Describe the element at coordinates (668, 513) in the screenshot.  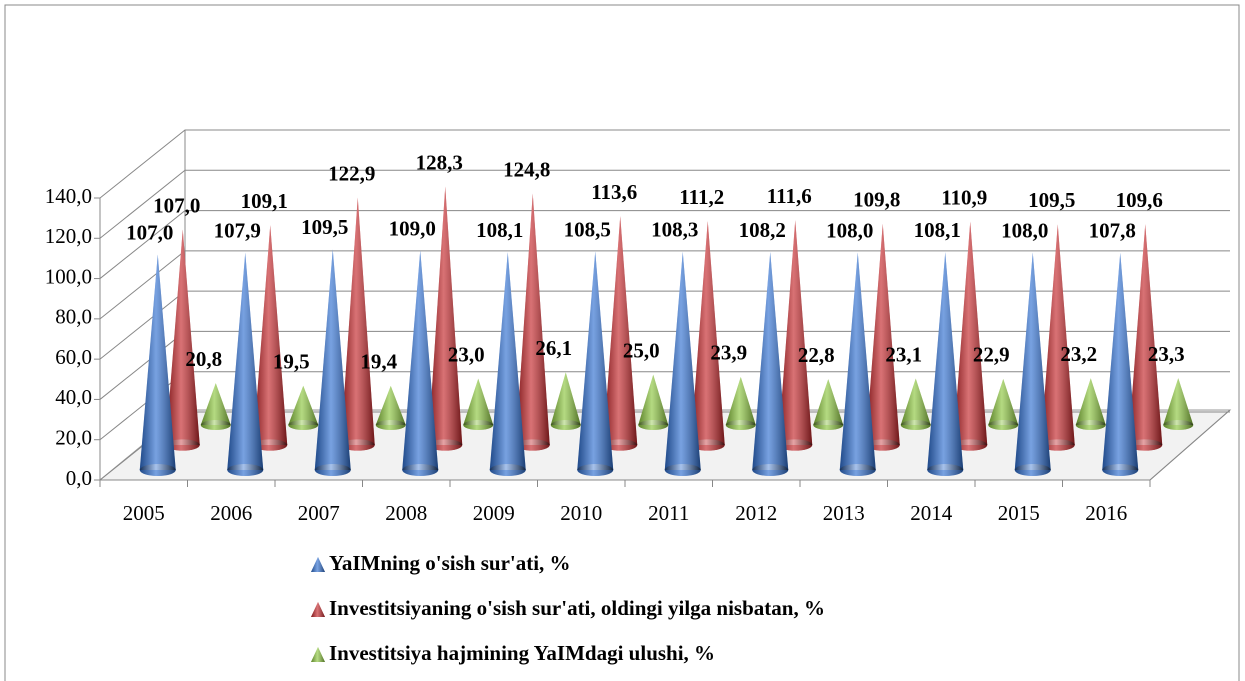
I see `x-tick-label: 2011` at that location.